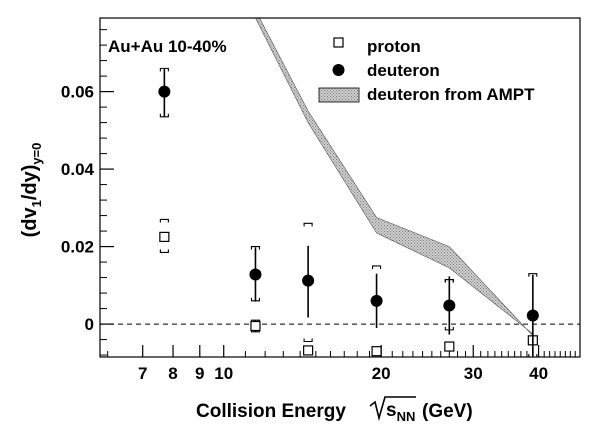 The image size is (600, 432). I want to click on x-tick-label: 30, so click(473, 373).